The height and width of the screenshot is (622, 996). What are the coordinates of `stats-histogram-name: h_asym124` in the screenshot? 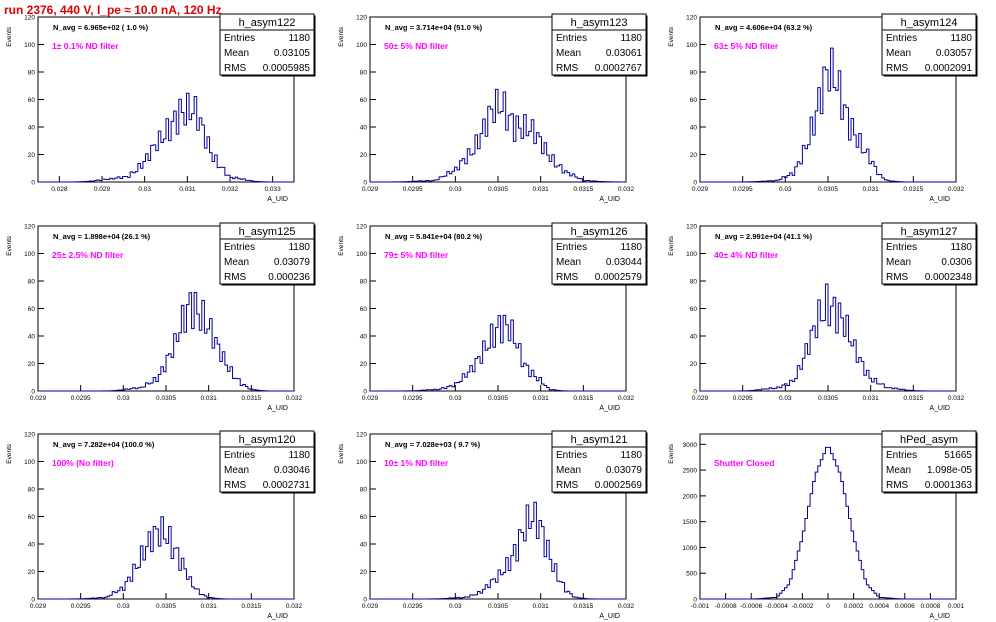 It's located at (929, 23).